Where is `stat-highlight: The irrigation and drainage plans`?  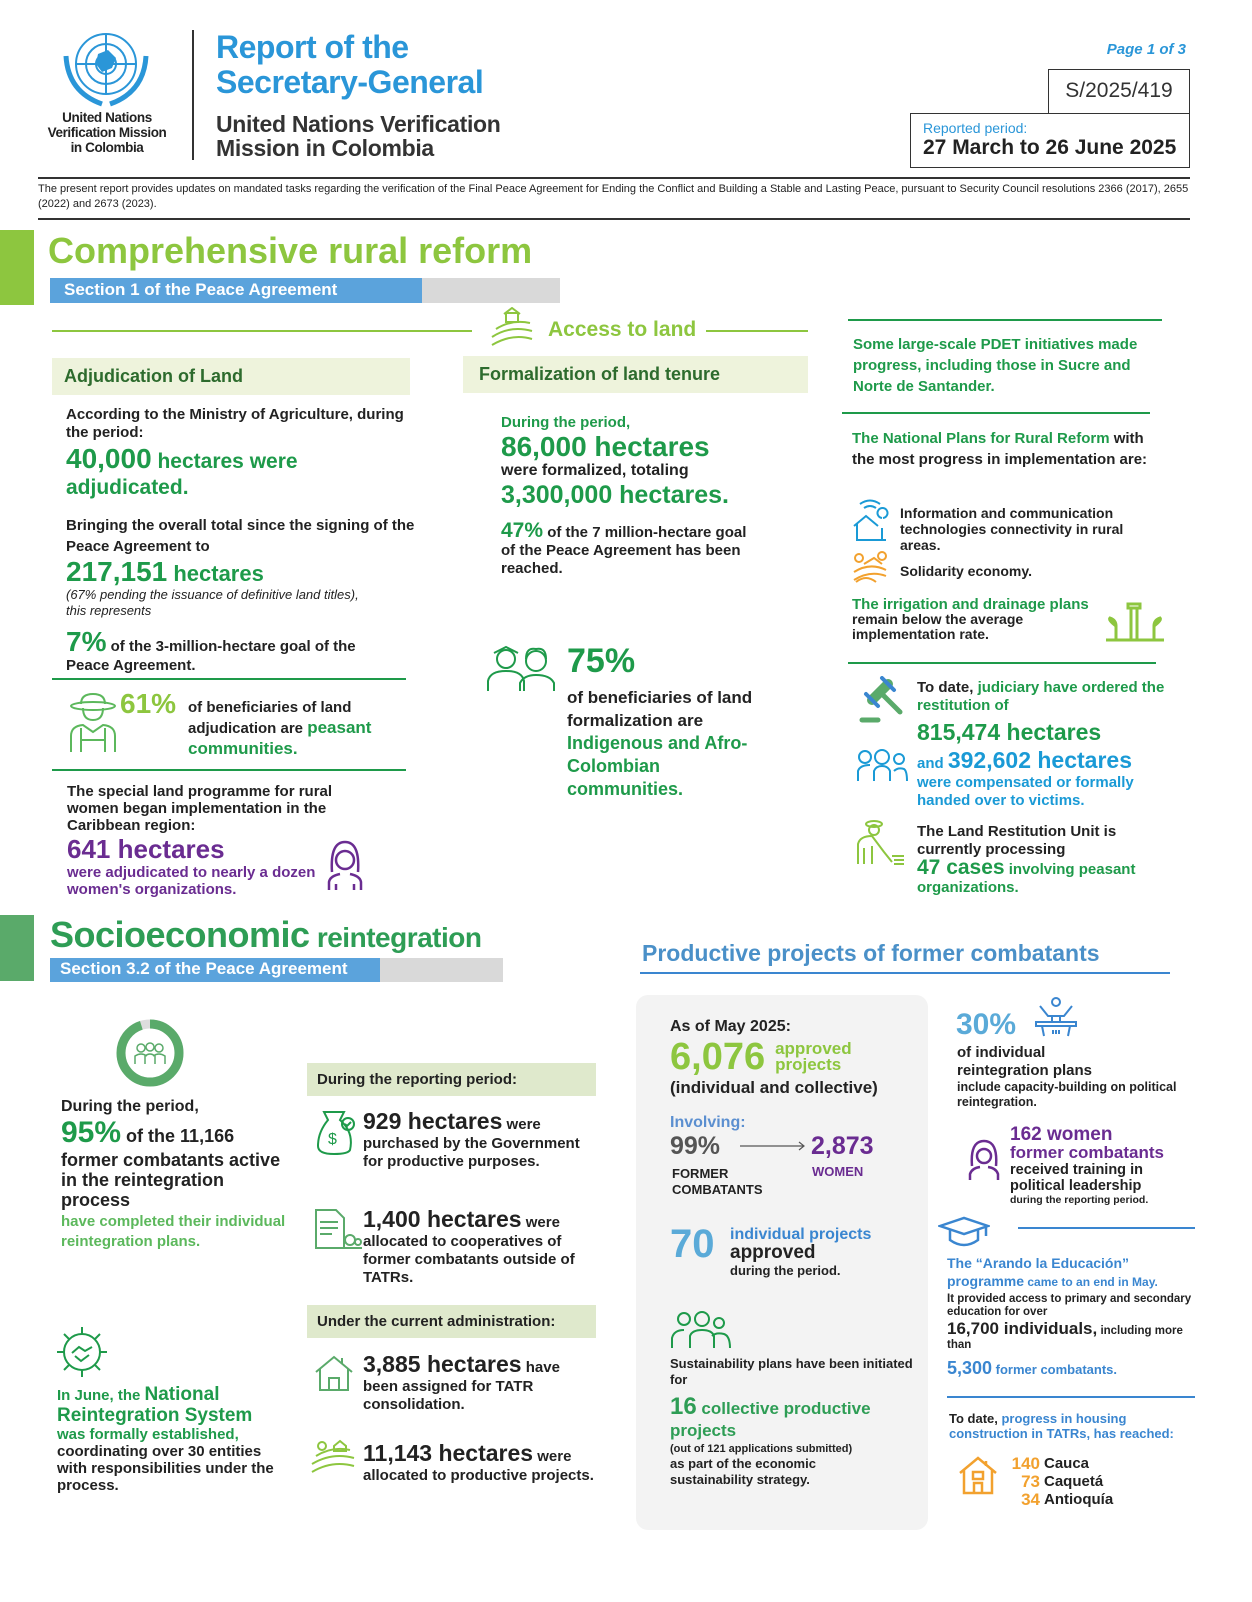 stat-highlight: The irrigation and drainage plans is located at coordinates (970, 604).